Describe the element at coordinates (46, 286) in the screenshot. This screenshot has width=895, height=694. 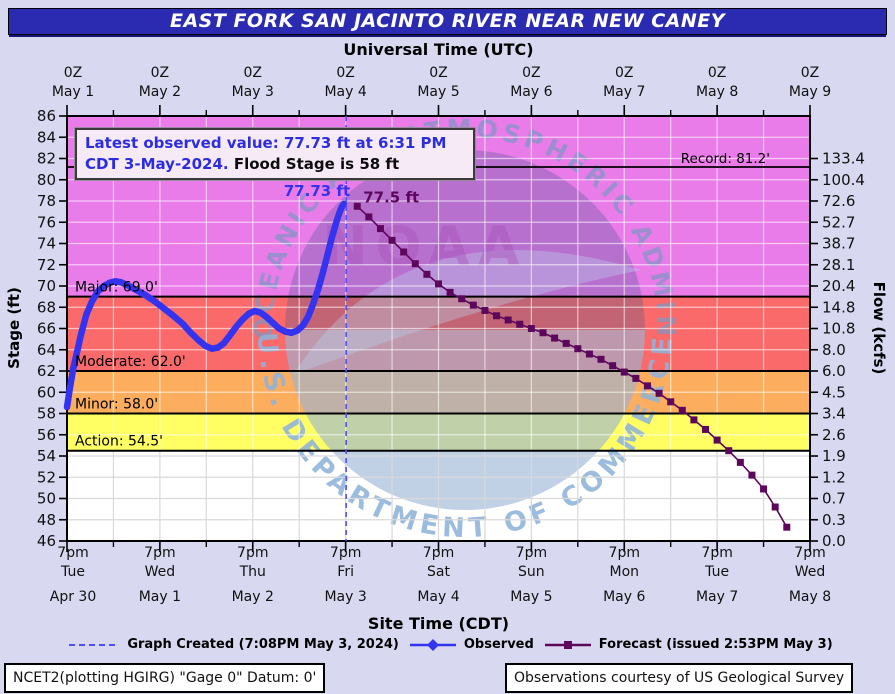
I see `stage-tick-label: 70` at that location.